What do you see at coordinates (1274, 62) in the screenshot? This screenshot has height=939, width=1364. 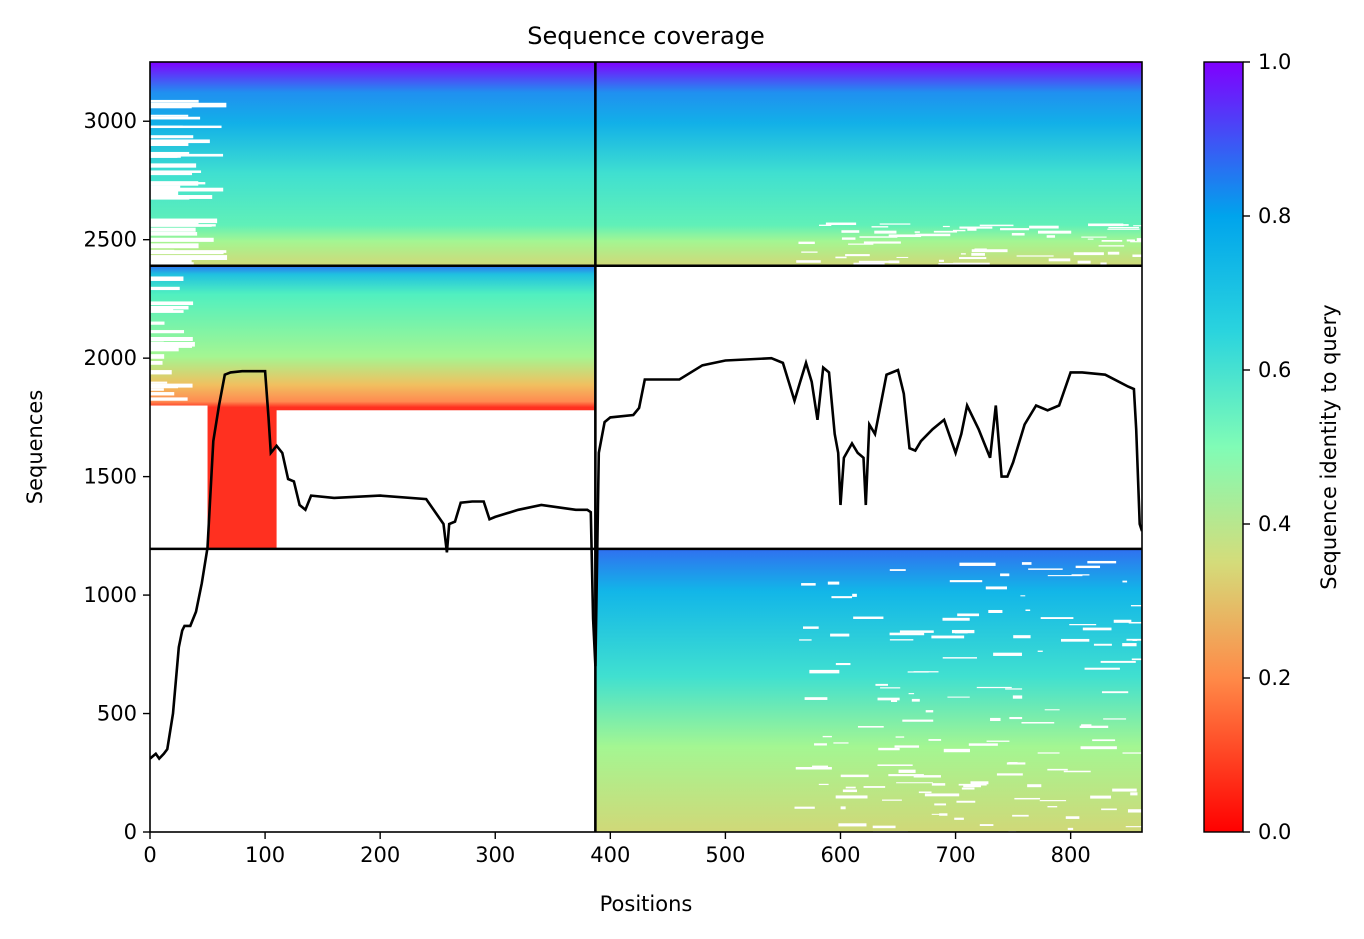 I see `colorbar-tick-label: 1.0` at bounding box center [1274, 62].